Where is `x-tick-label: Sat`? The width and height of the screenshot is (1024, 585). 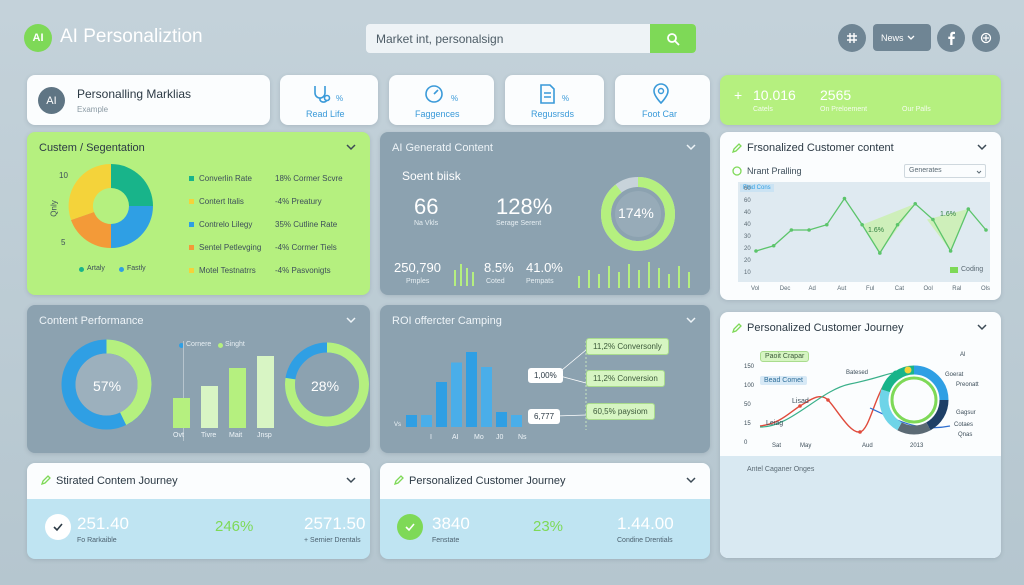 x-tick-label: Sat is located at coordinates (776, 446).